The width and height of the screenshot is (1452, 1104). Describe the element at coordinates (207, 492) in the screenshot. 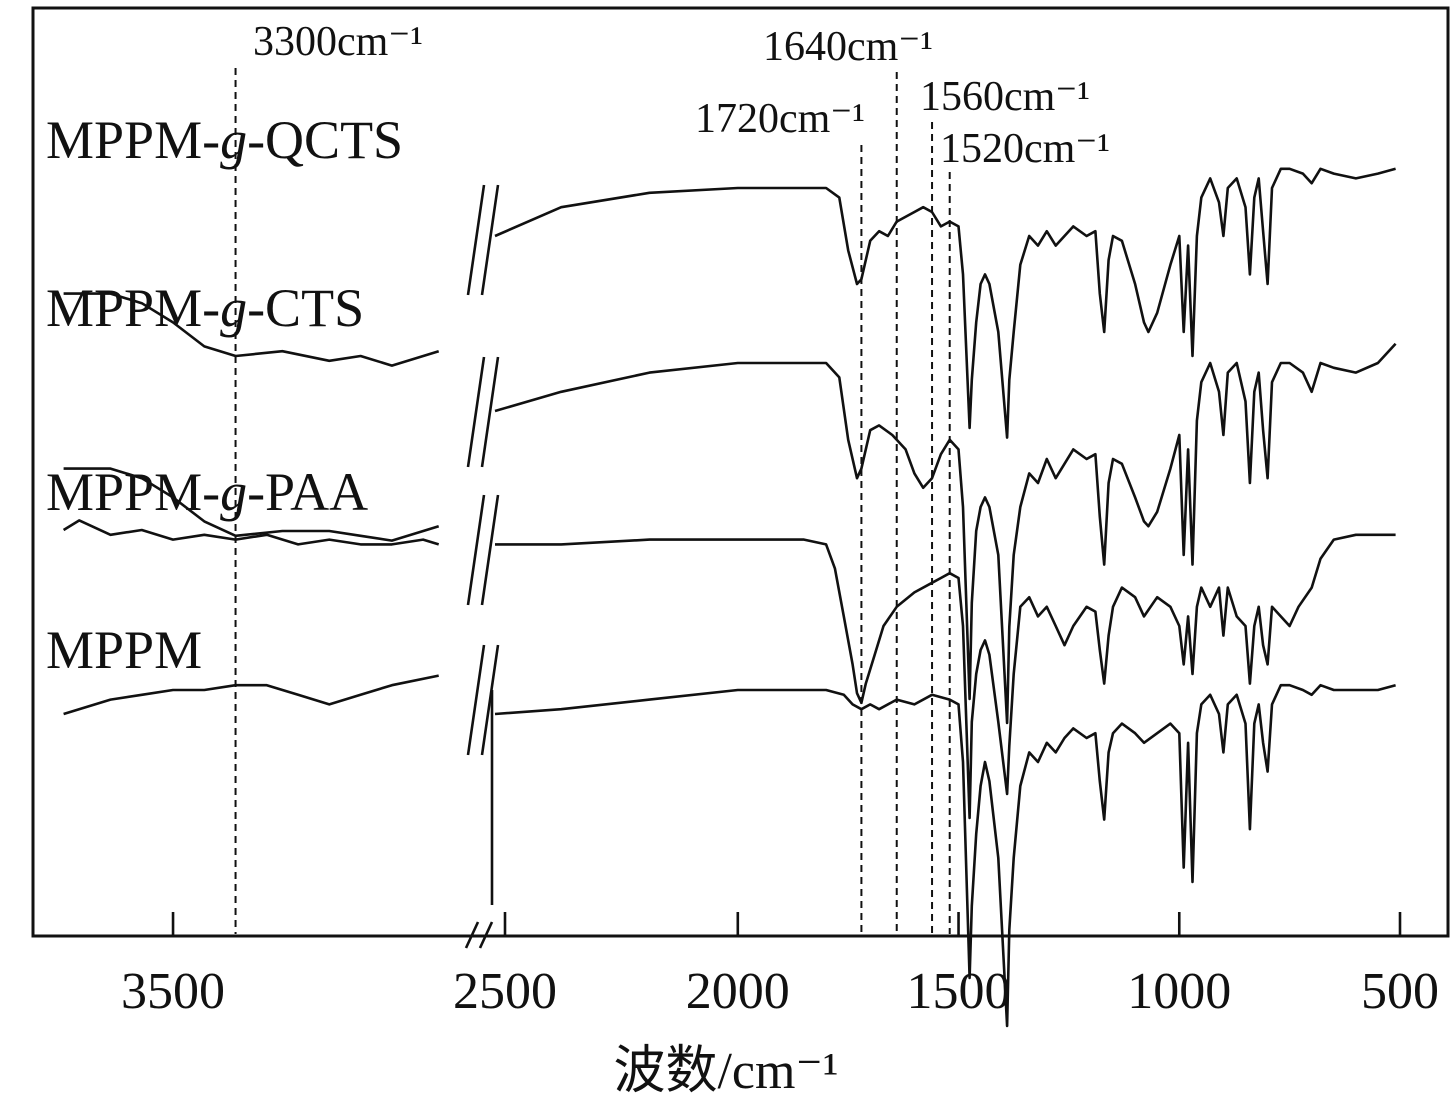

I see `series-label: MPPM-g-PAA` at that location.